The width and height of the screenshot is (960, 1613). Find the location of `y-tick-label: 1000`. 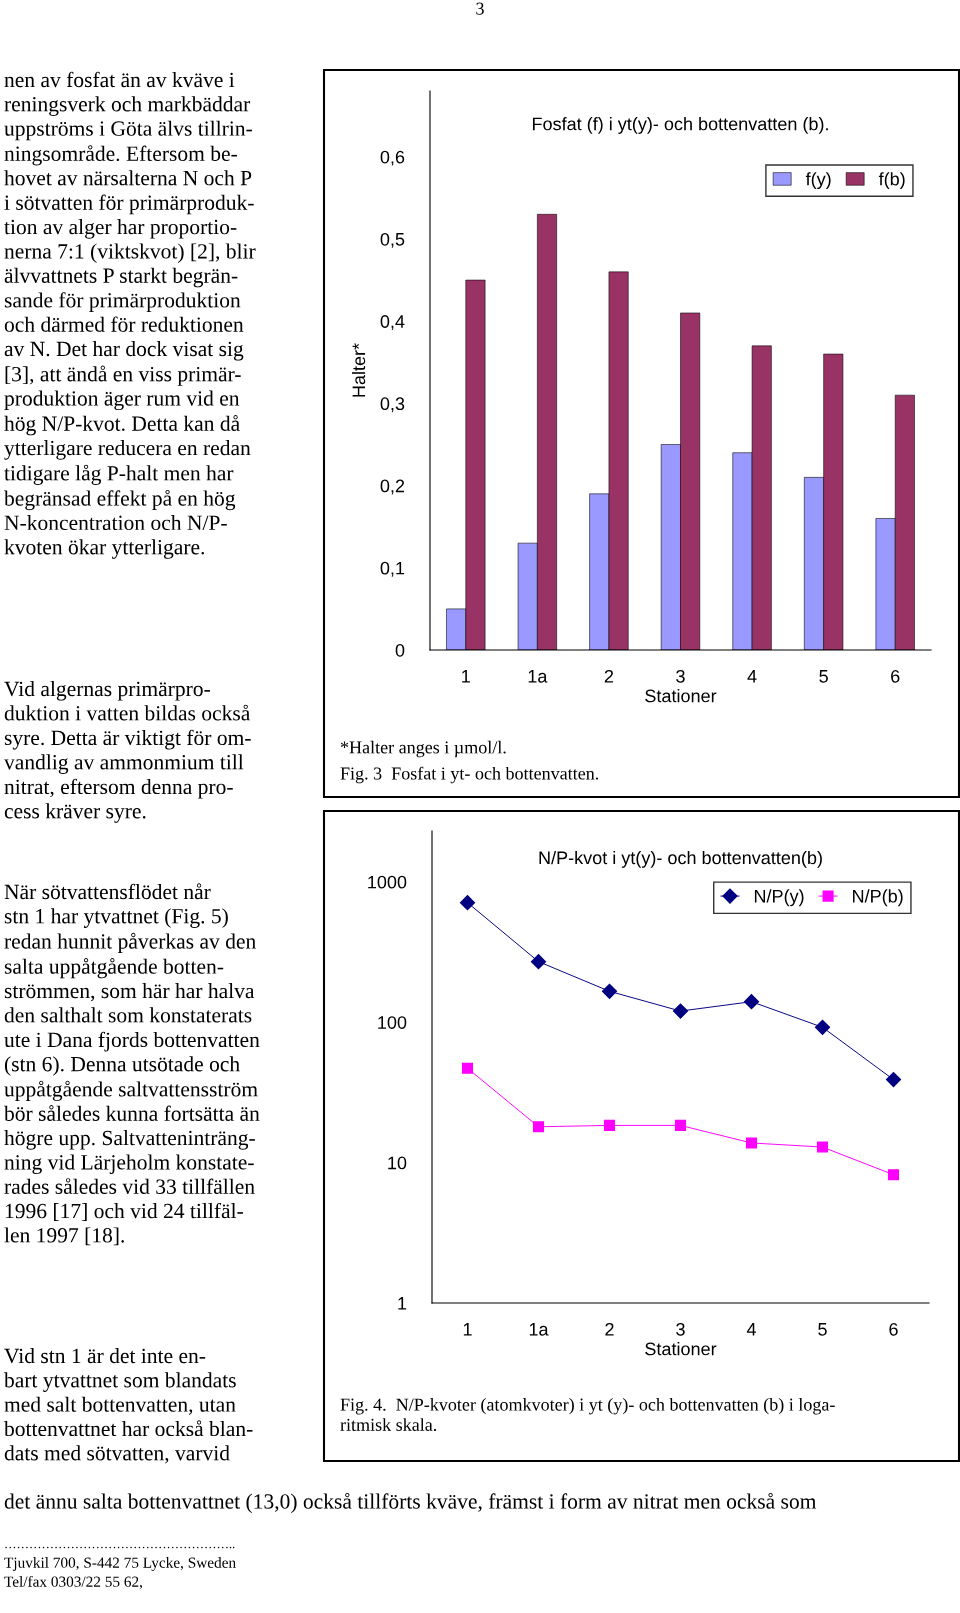

y-tick-label: 1000 is located at coordinates (387, 882).